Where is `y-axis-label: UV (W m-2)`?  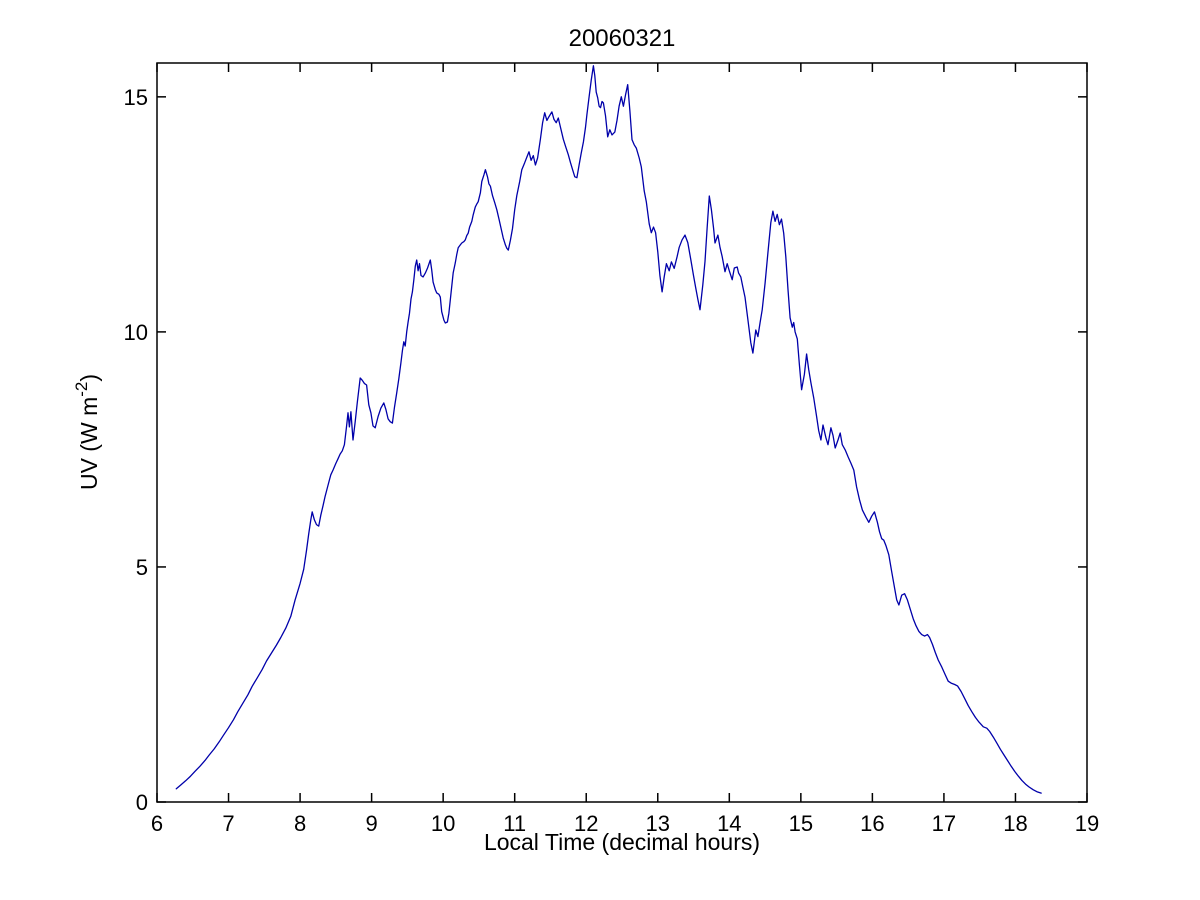 y-axis-label: UV (W m-2) is located at coordinates (87, 432).